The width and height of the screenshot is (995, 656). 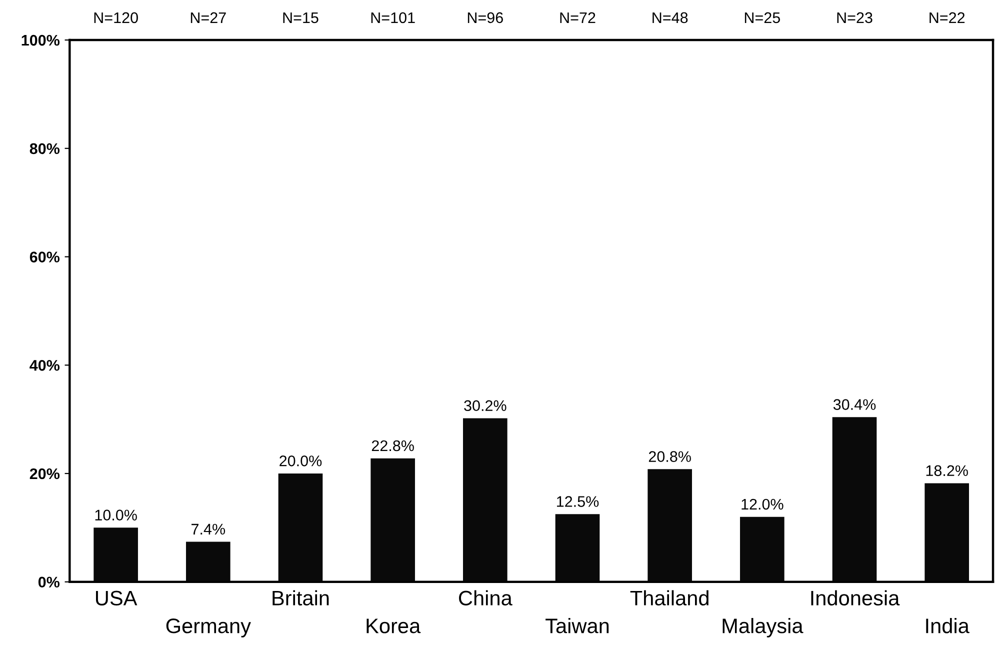 What do you see at coordinates (393, 18) in the screenshot?
I see `text: N=101` at bounding box center [393, 18].